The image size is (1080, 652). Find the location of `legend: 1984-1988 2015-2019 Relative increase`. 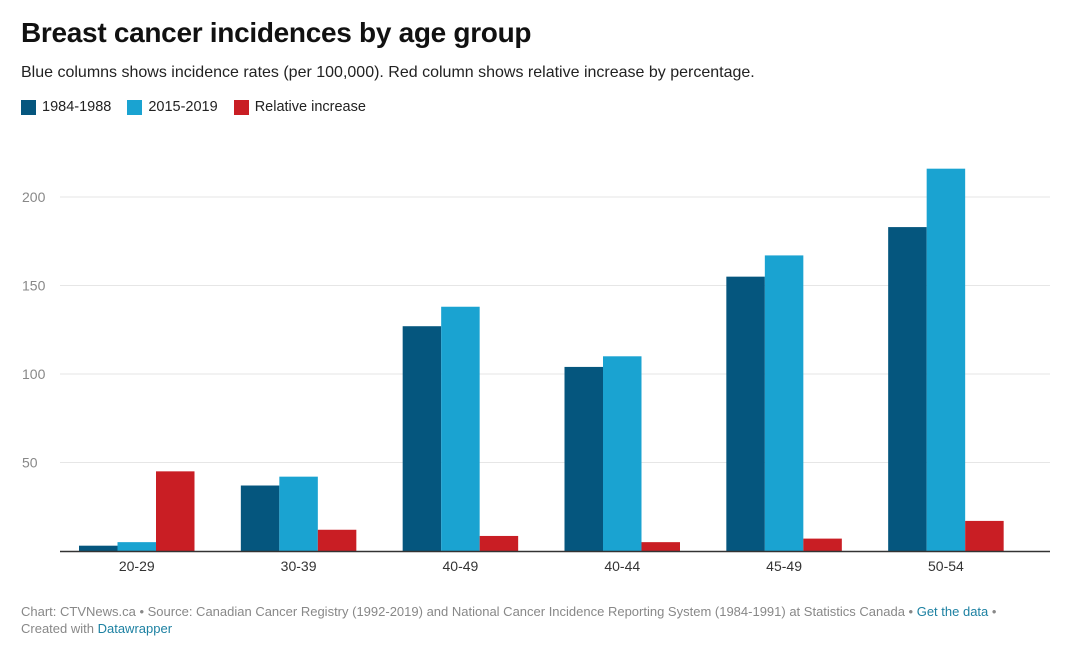

legend: 1984-1988 2015-2019 Relative increase is located at coordinates (193, 107).